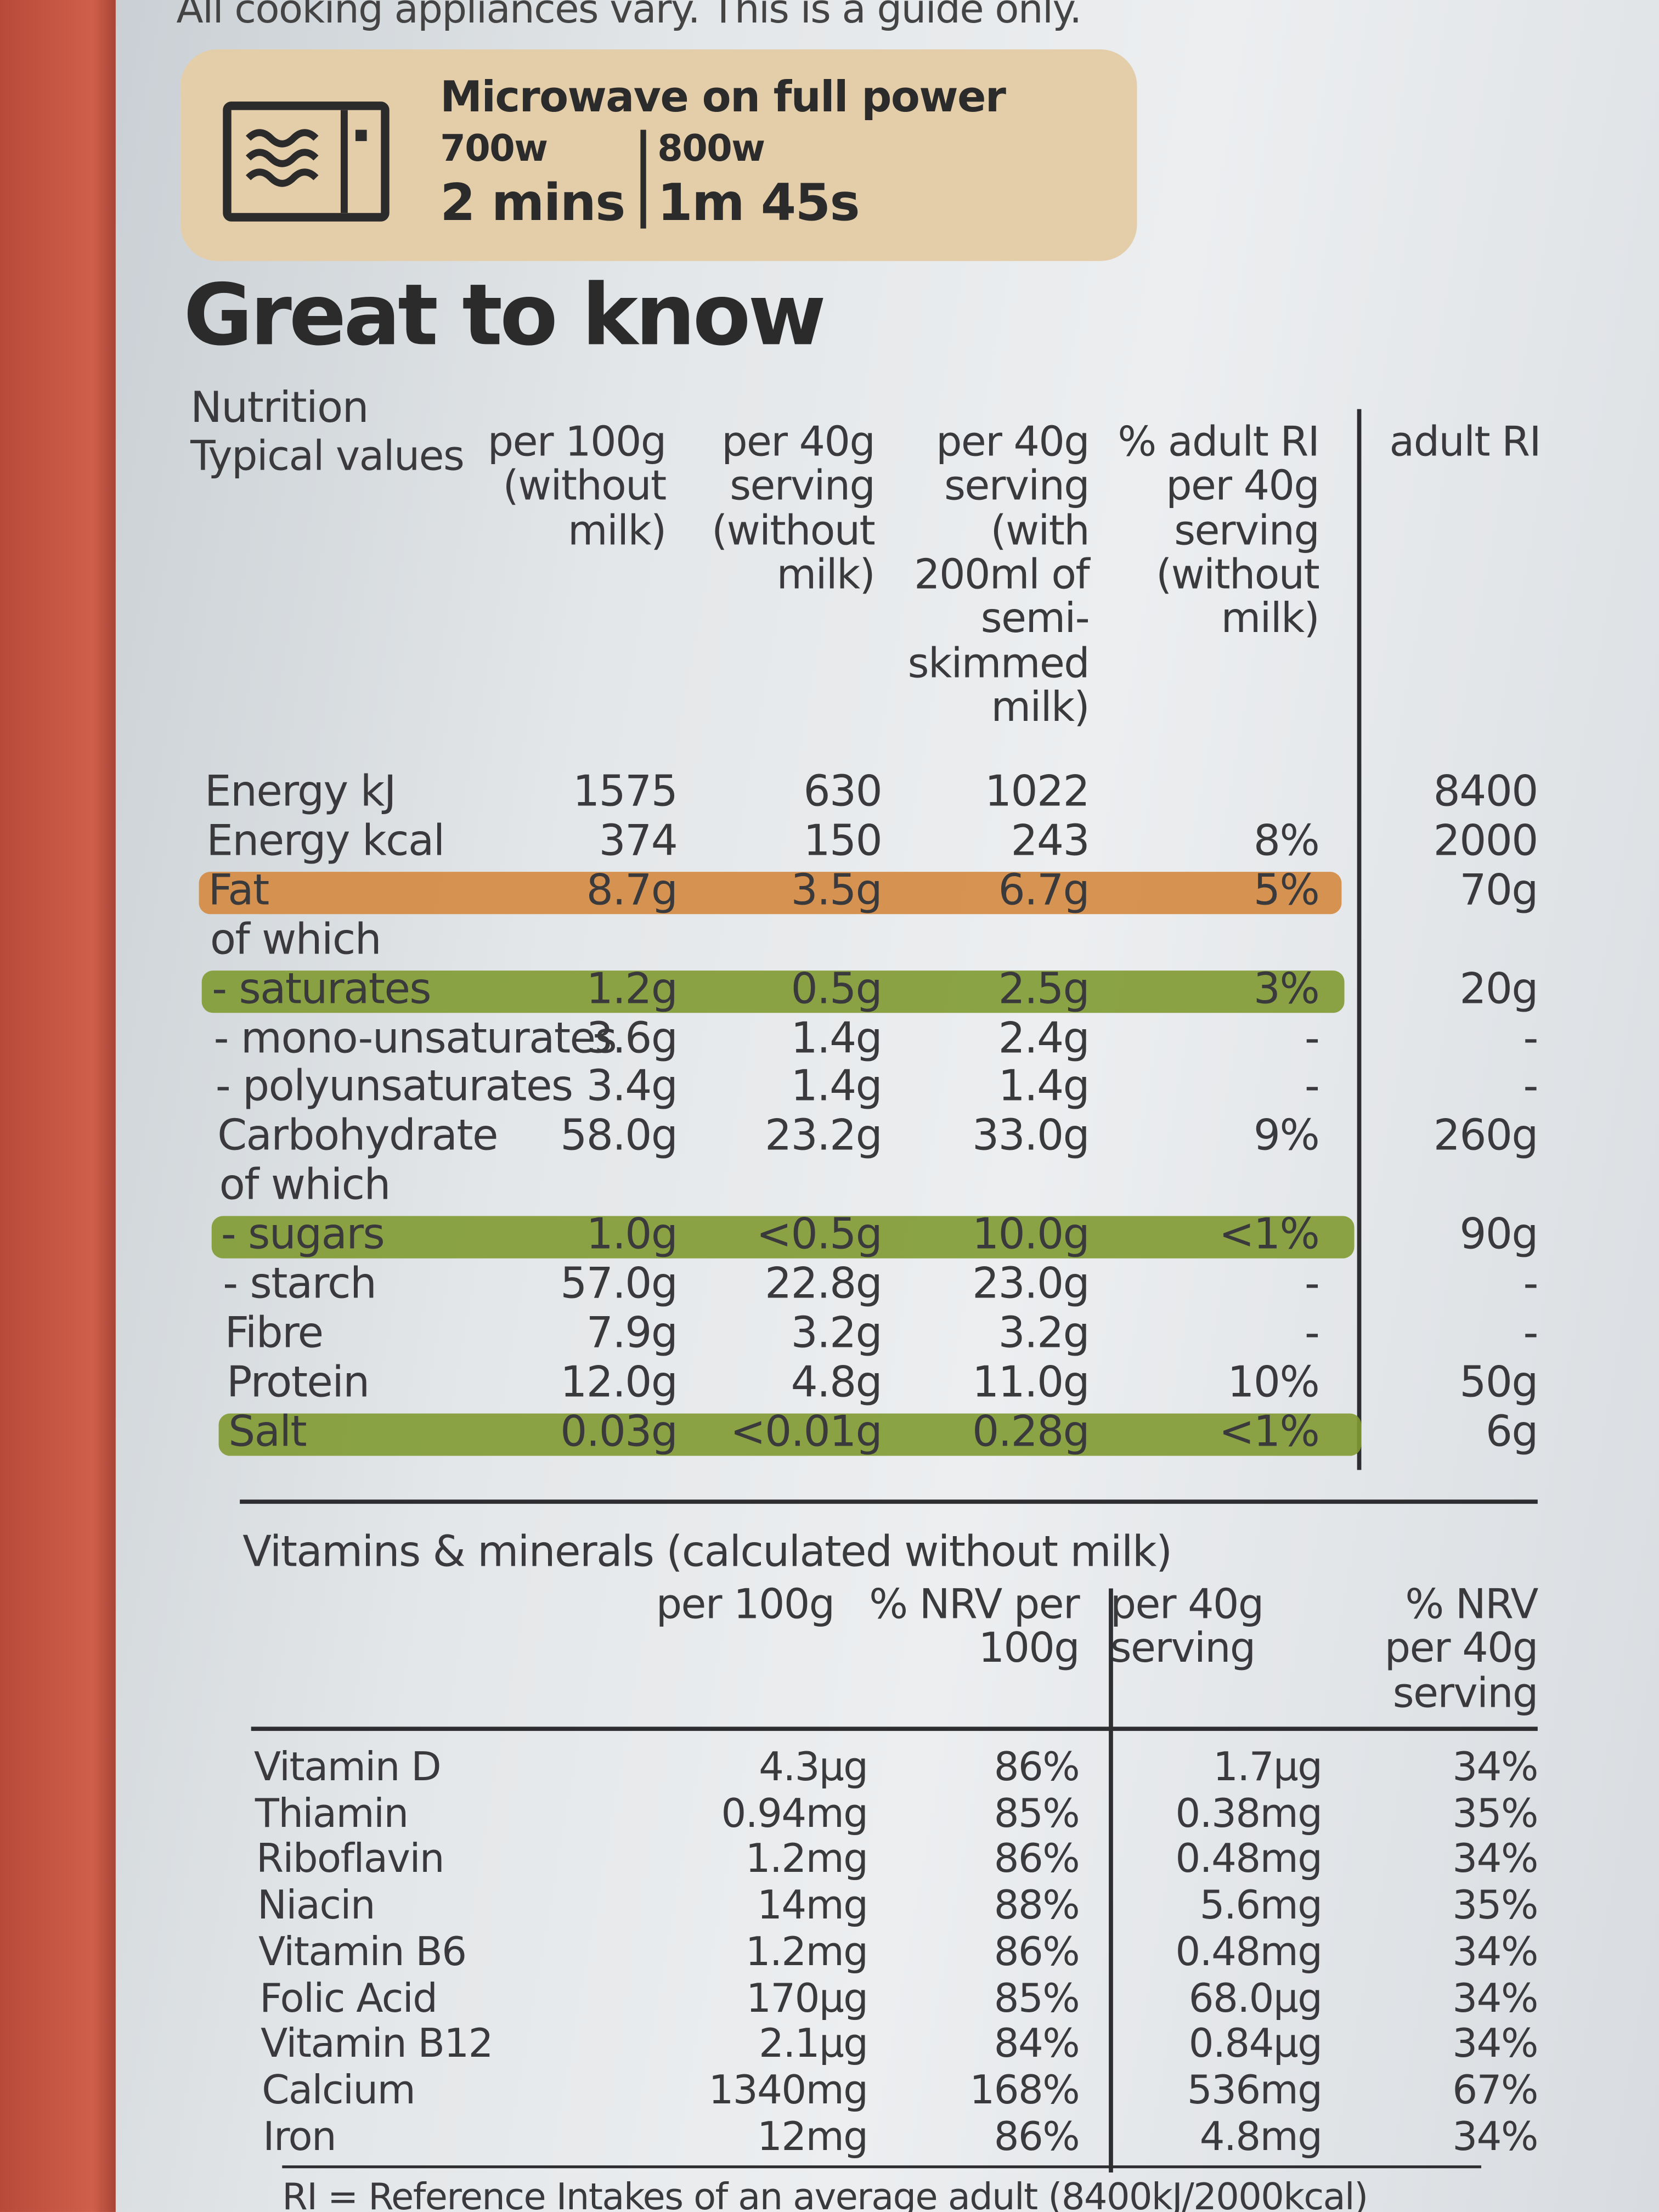 The image size is (1659, 2212). I want to click on vitamin-name: Riboflavin, so click(350, 1860).